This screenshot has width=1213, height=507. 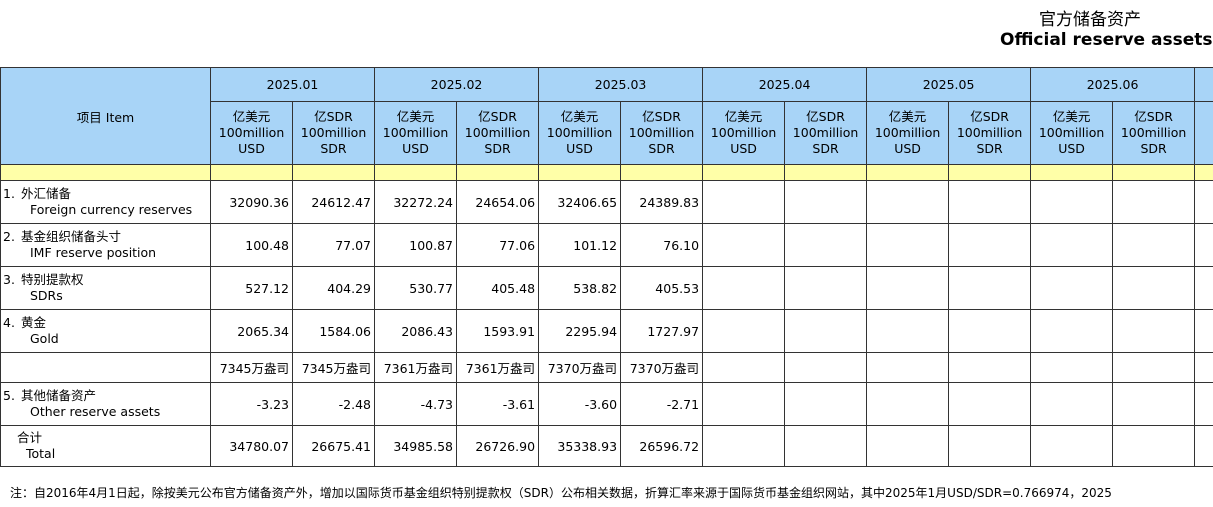 What do you see at coordinates (106, 237) in the screenshot?
I see `label-cn-line: 2. 基金组织储备头寸` at bounding box center [106, 237].